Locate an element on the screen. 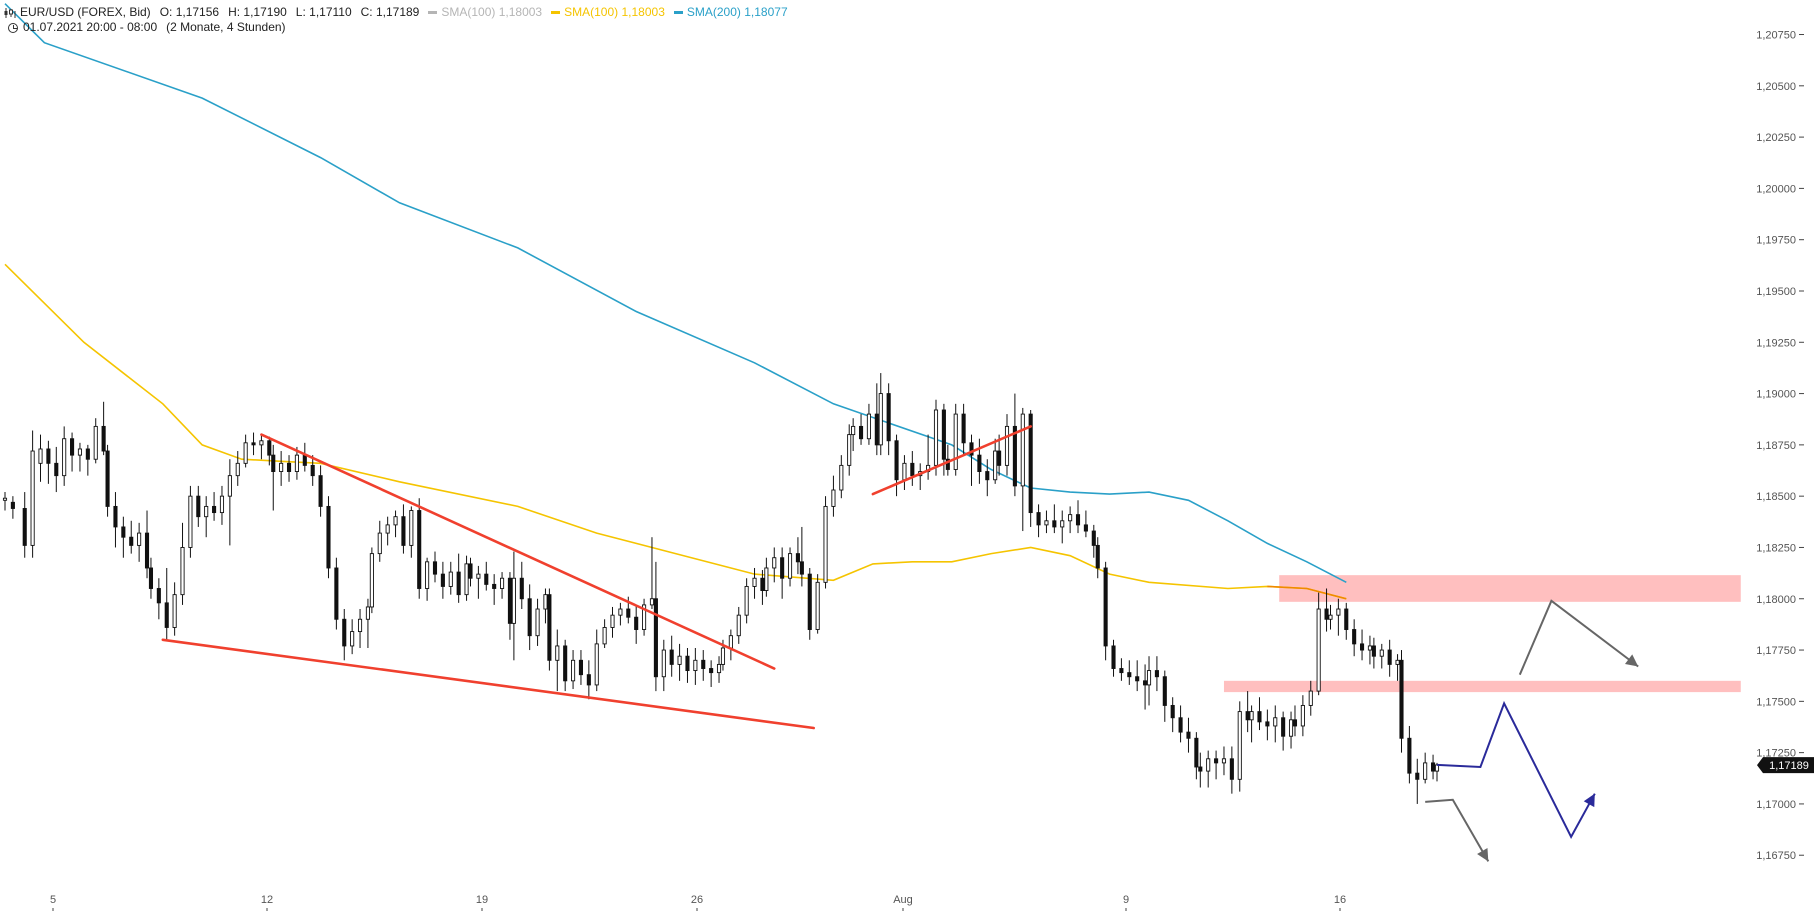 This screenshot has width=1815, height=911. symbol-label: EUR/USD (FOREX, Bid) is located at coordinates (85, 12).